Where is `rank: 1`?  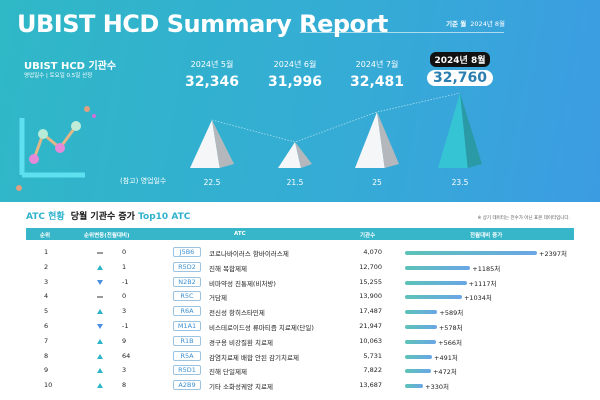
rank: 1 is located at coordinates (46, 252).